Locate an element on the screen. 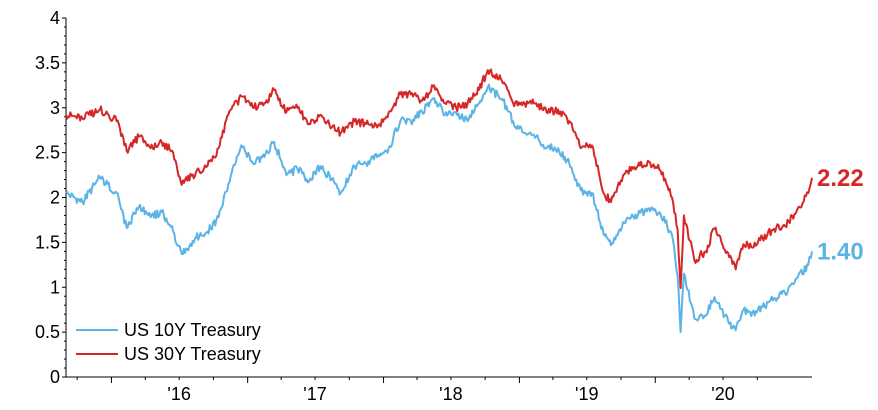 This screenshot has width=878, height=410. legend-label: US 10Y Treasury is located at coordinates (192, 330).